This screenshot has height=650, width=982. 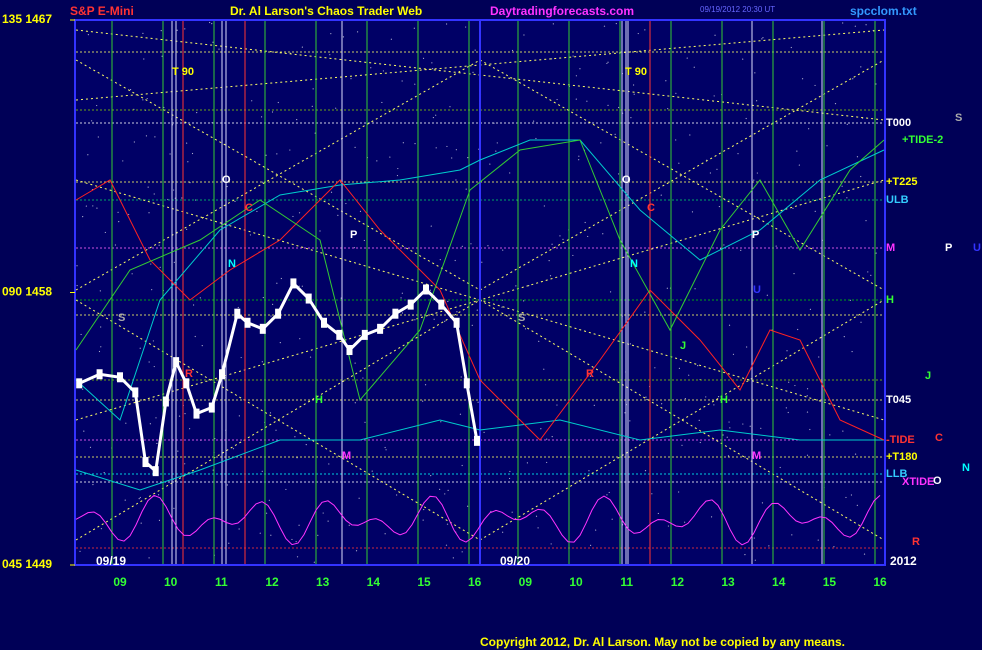 I want to click on right-label: T045, so click(x=898, y=400).